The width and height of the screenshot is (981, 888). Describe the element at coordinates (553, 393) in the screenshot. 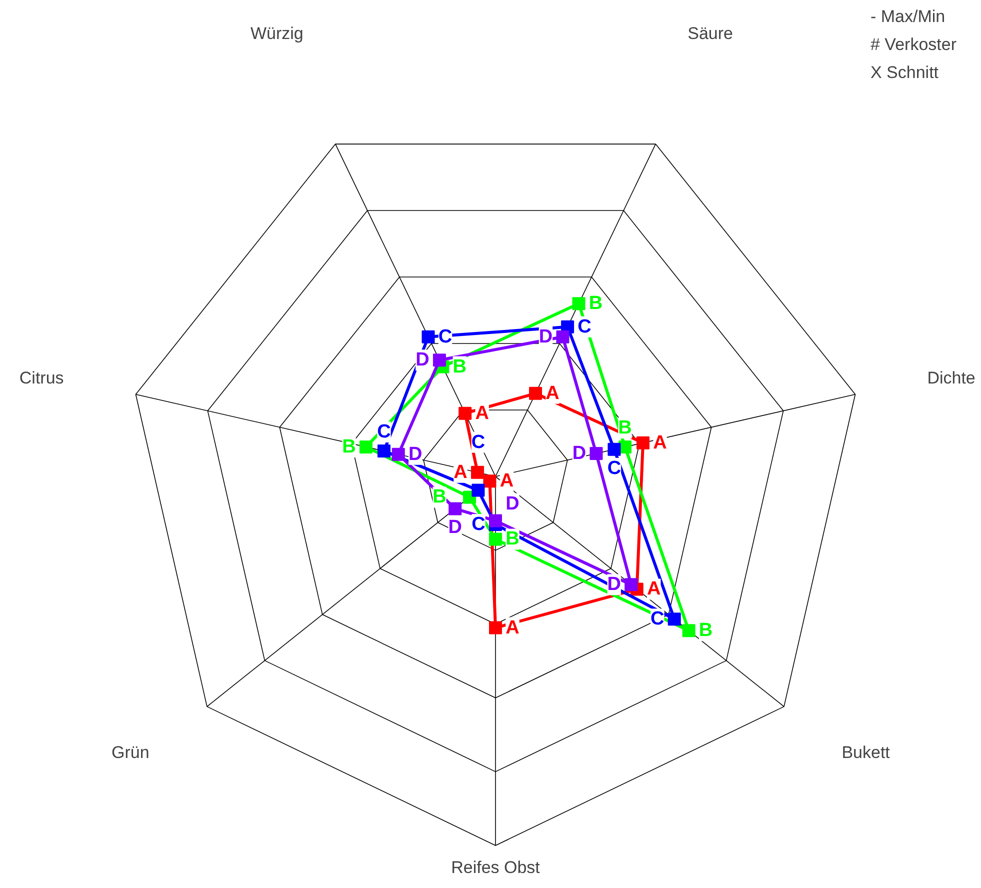

I see `series-label: A` at that location.